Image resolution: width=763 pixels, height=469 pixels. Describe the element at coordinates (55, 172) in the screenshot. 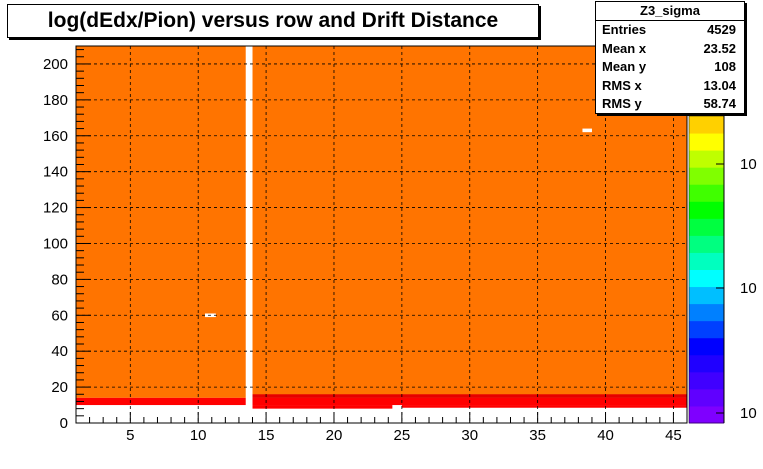

I see `y-axis-tick-label: 140` at that location.